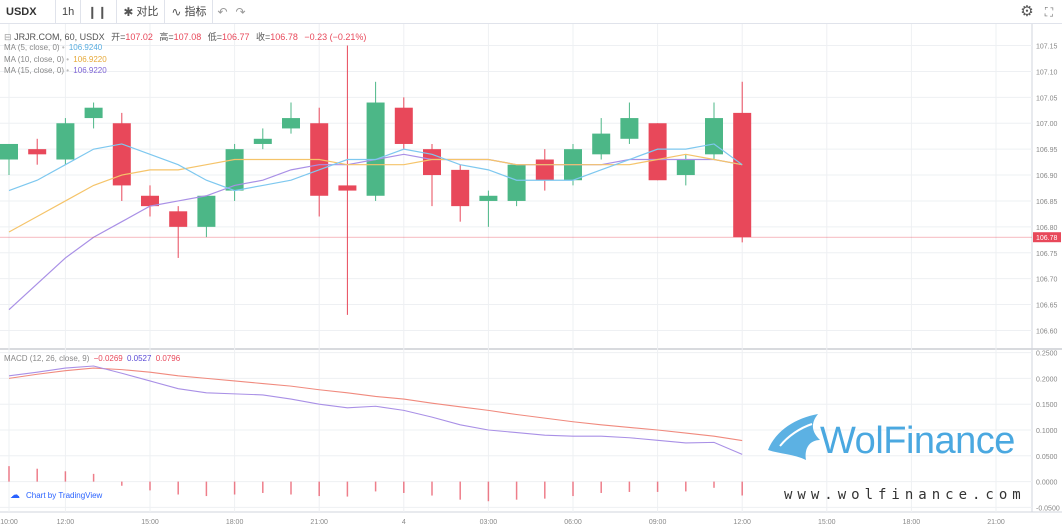 The width and height of the screenshot is (1062, 530). What do you see at coordinates (1047, 72) in the screenshot?
I see `price-tick-label: 107.10` at bounding box center [1047, 72].